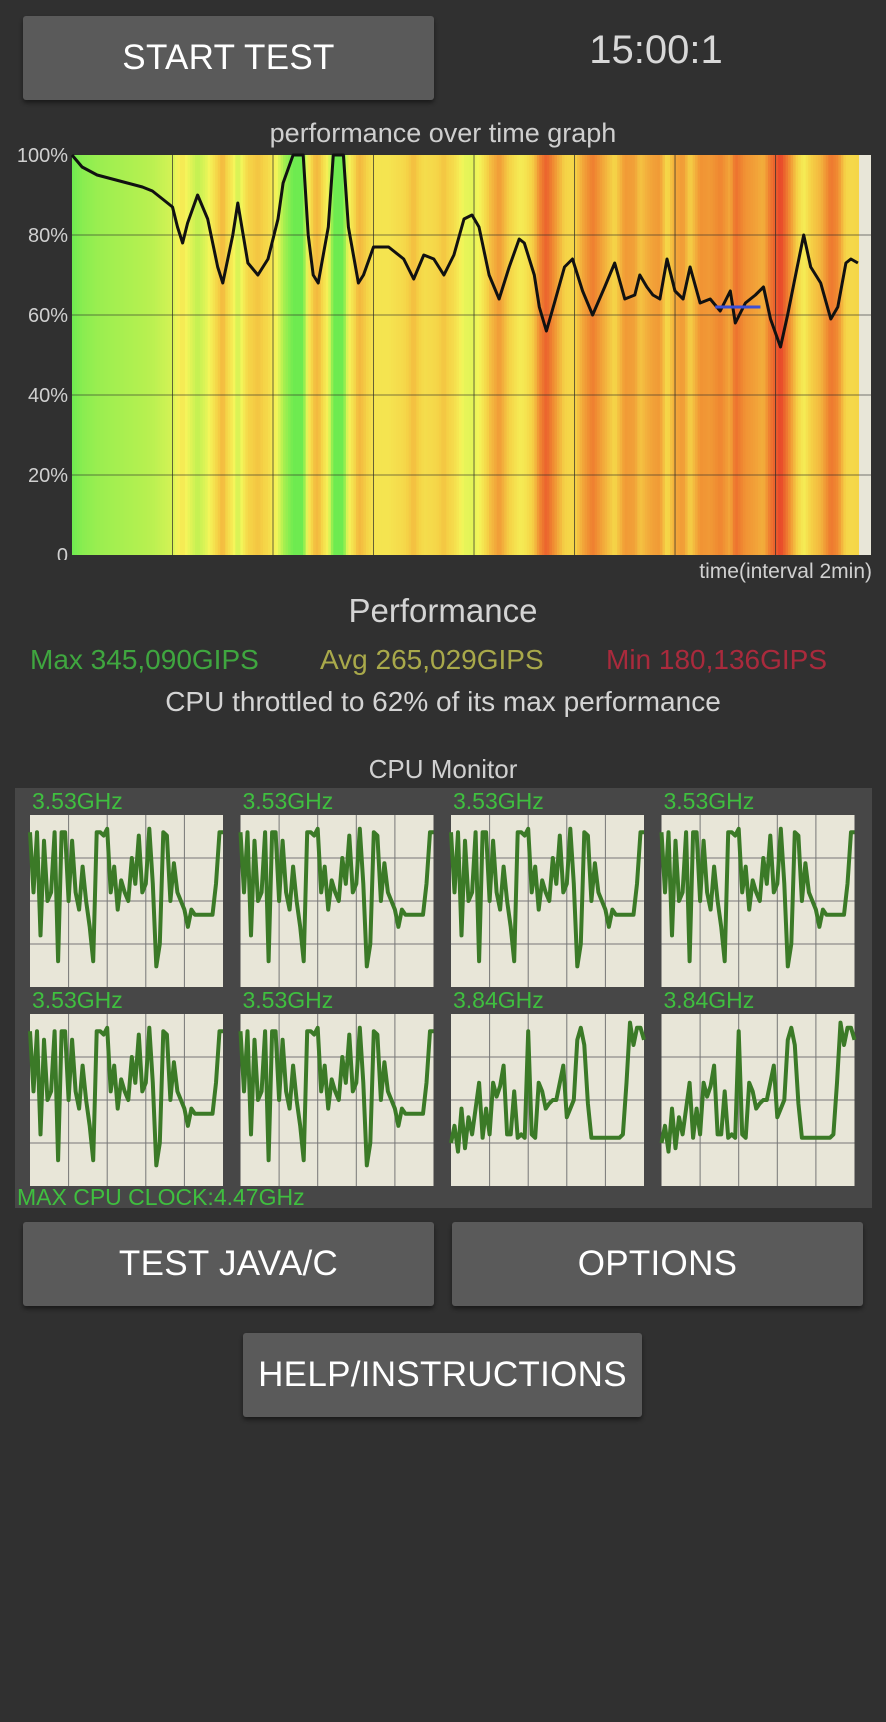 The image size is (886, 1722). What do you see at coordinates (125, 887) in the screenshot?
I see `cpu-core-1: 3.53GHz` at bounding box center [125, 887].